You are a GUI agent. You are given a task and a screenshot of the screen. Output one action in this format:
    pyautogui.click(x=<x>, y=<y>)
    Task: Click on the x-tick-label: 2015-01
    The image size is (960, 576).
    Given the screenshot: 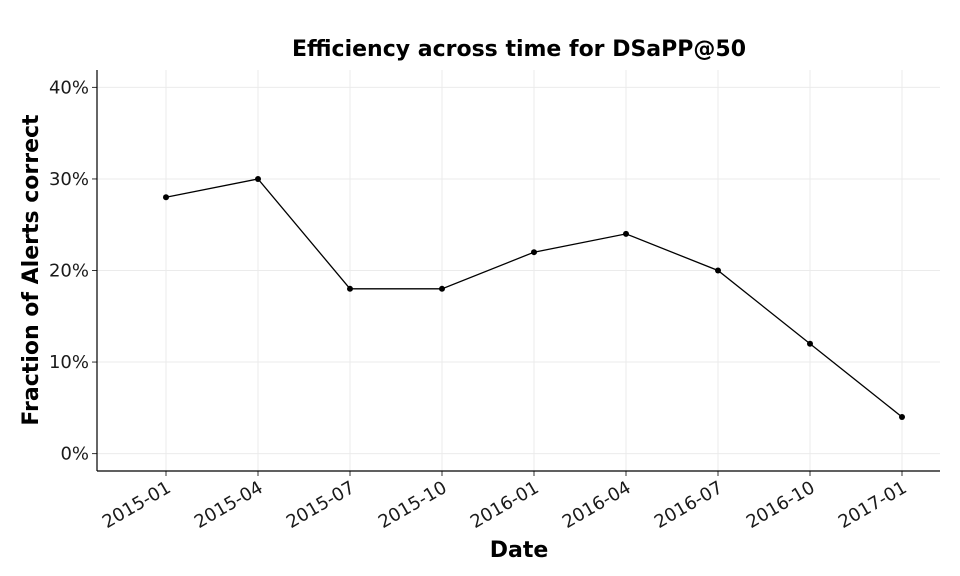 What is the action you would take?
    pyautogui.click(x=137, y=505)
    